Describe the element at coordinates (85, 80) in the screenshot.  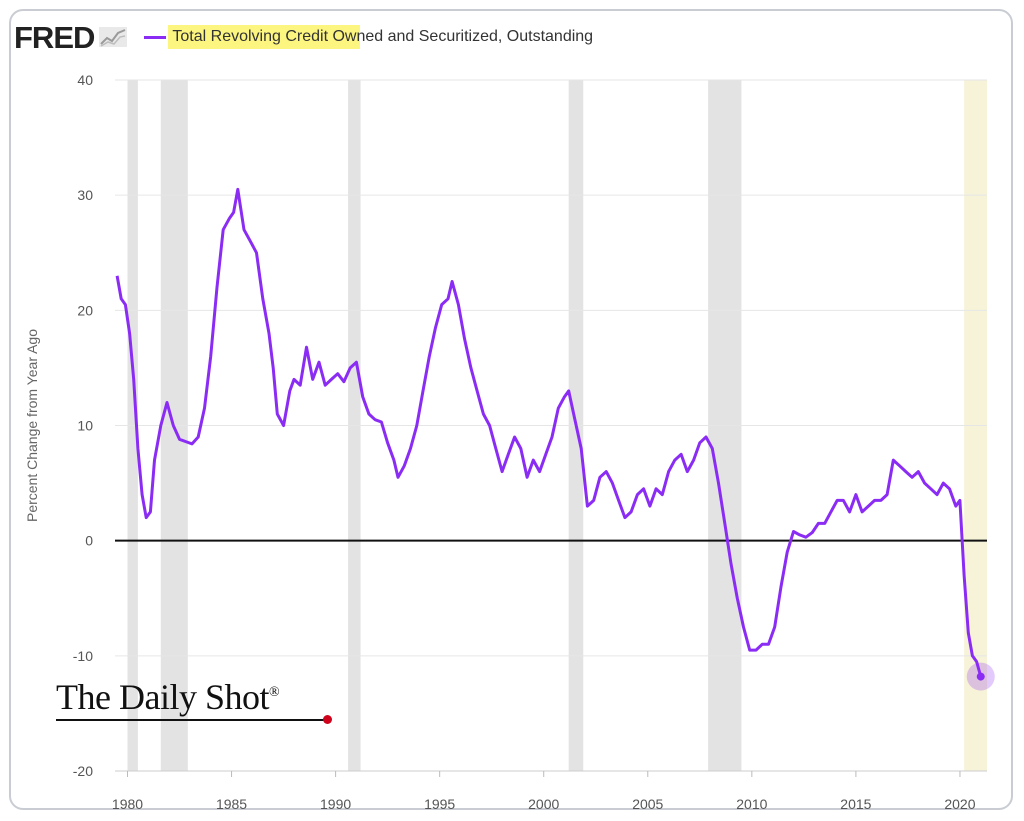
I see `y-tick-label-40: 40` at that location.